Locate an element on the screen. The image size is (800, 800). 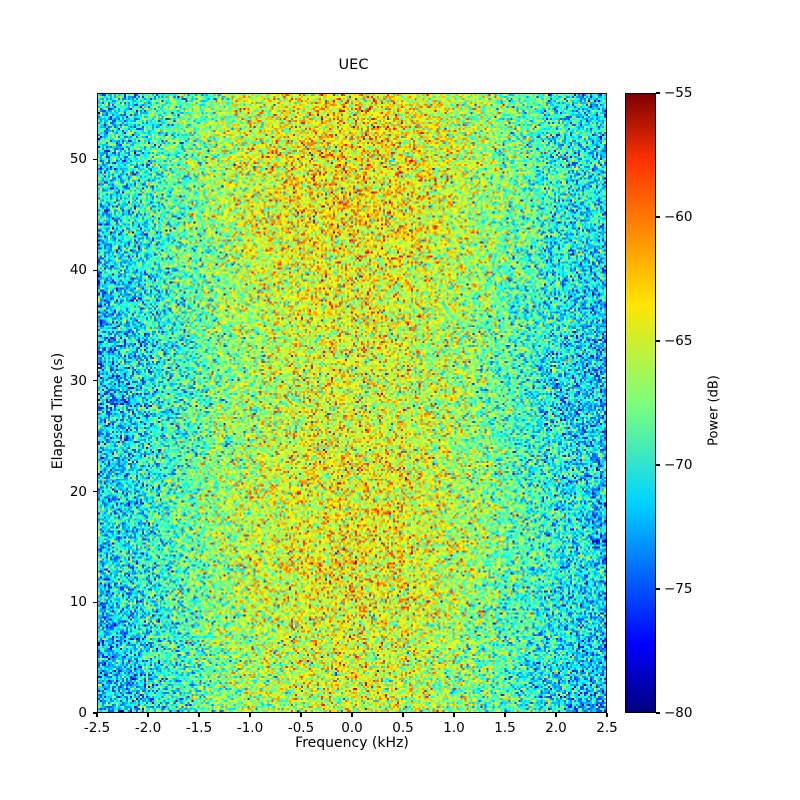
colorbar-tick-label: −75 is located at coordinates (678, 589).